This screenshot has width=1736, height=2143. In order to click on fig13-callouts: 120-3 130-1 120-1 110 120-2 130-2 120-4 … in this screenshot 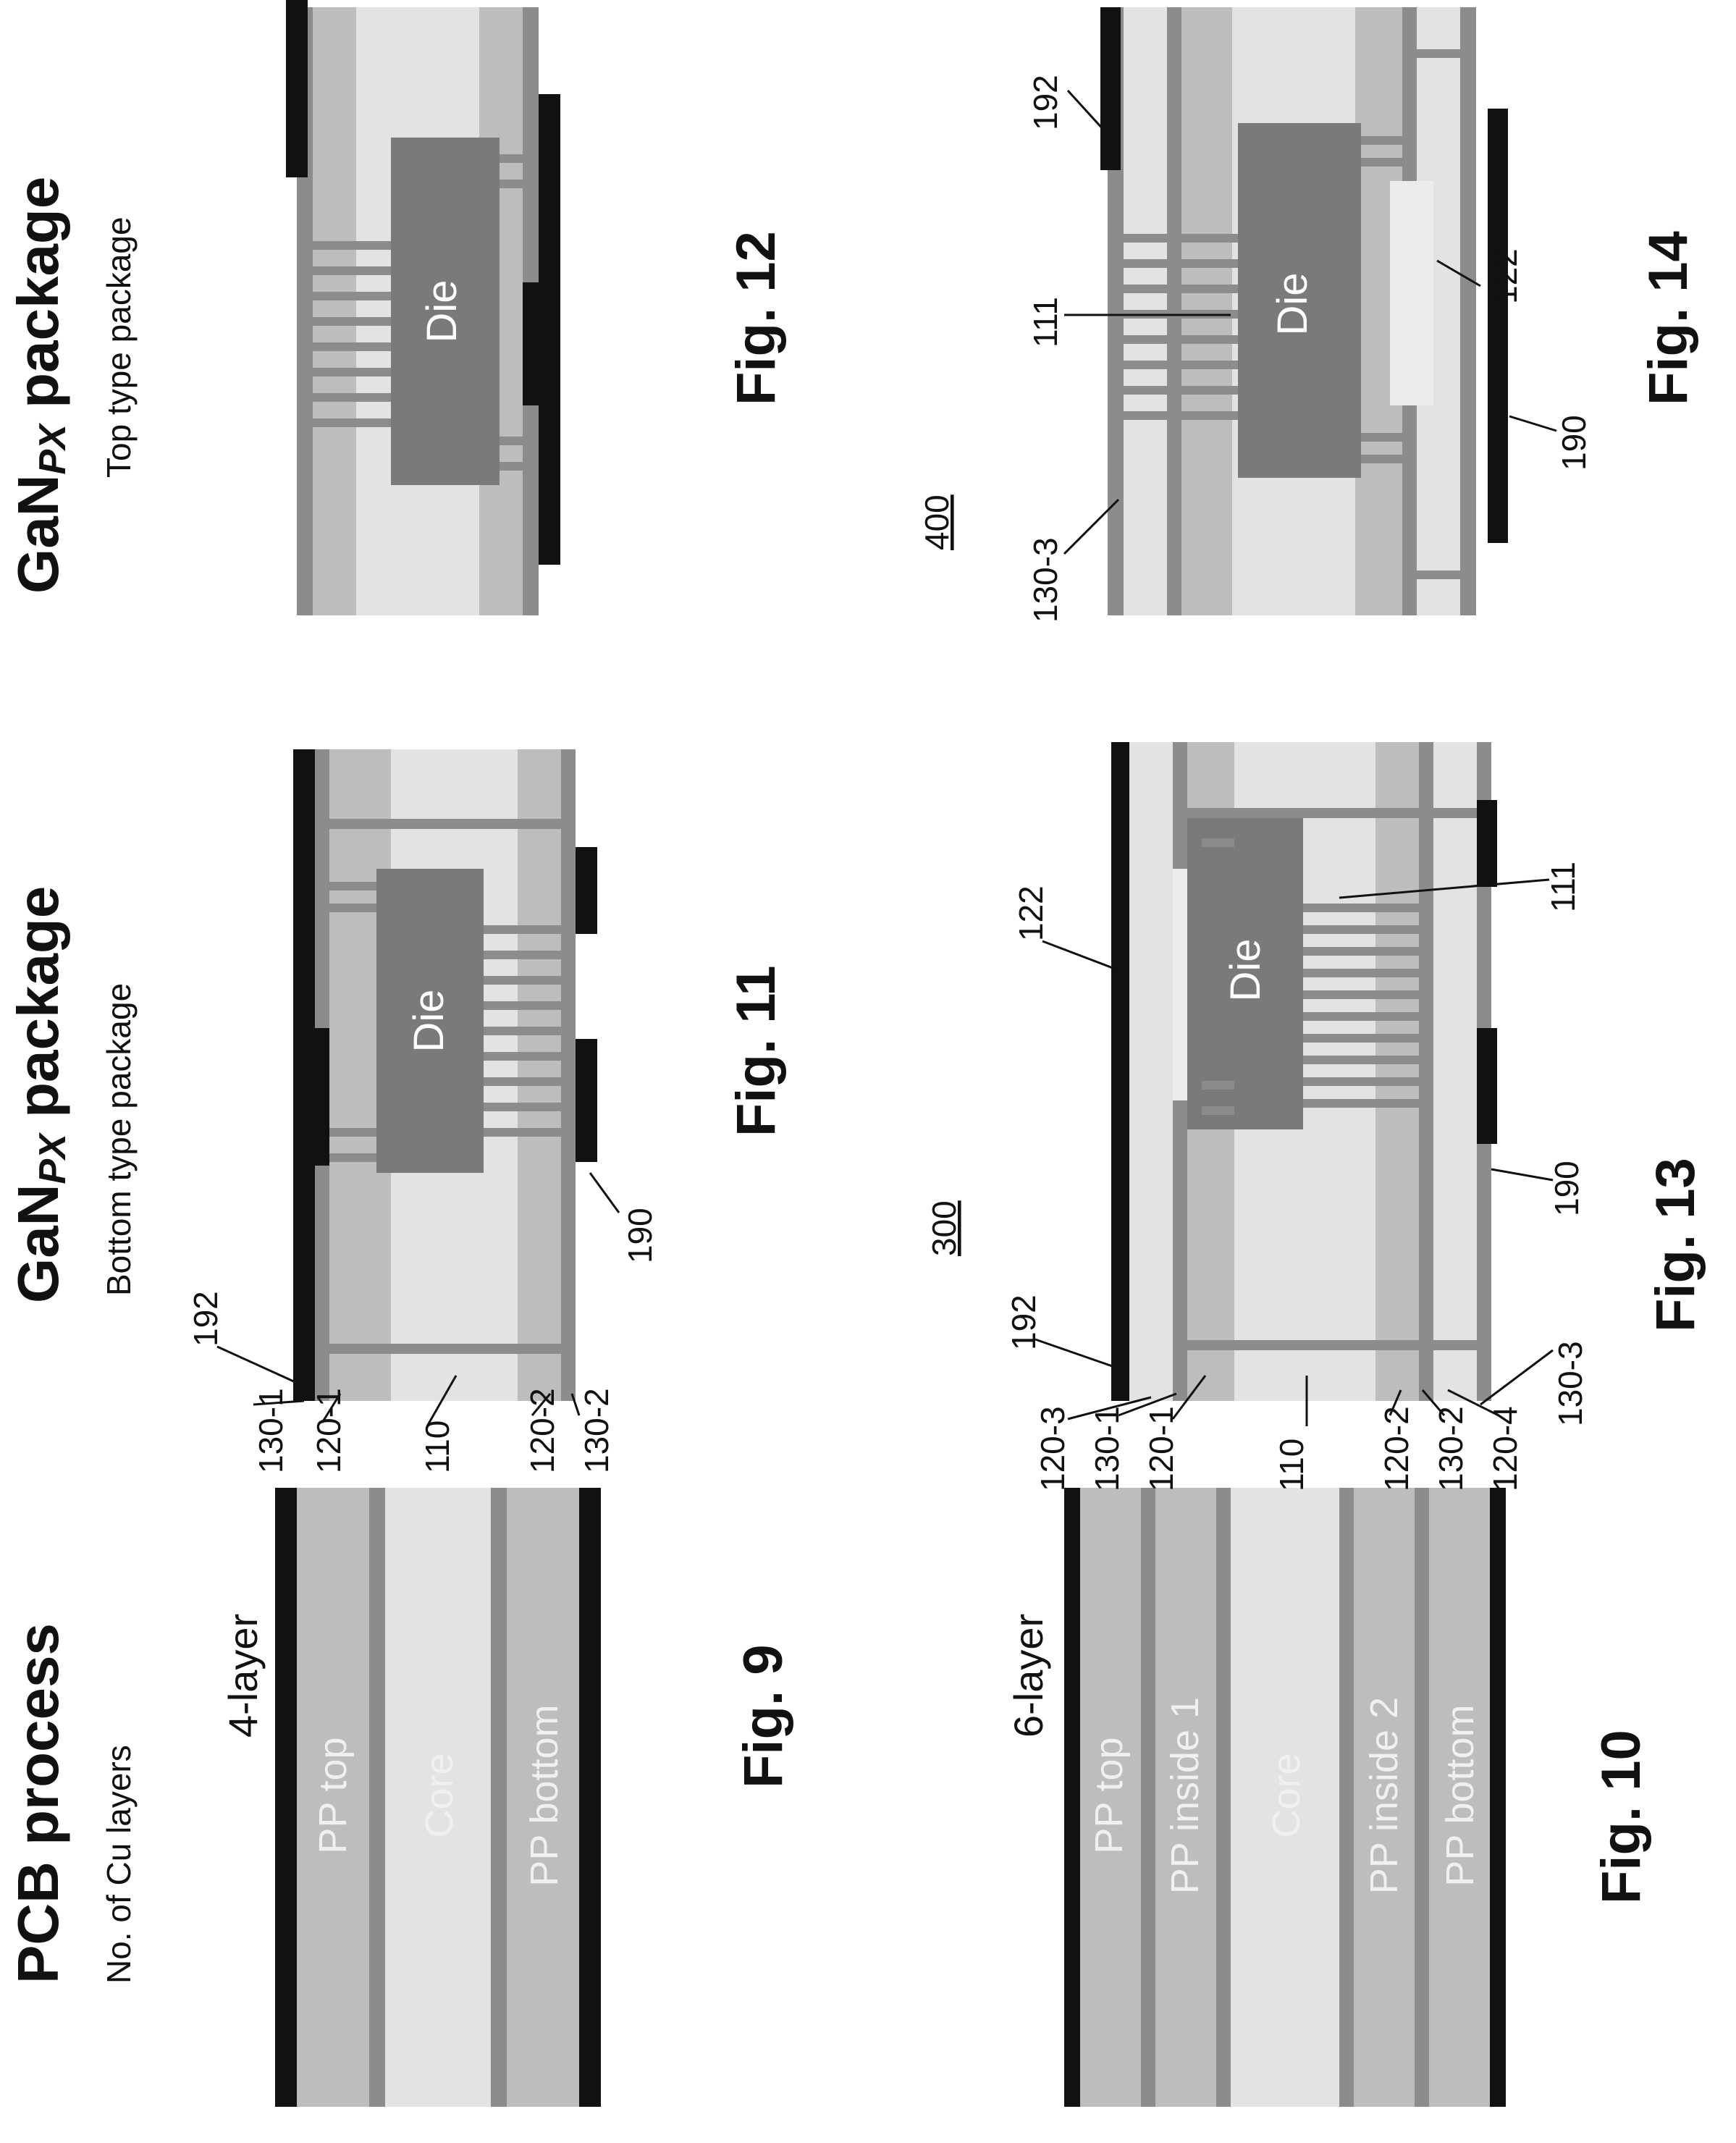, I will do `click(1297, 1176)`.